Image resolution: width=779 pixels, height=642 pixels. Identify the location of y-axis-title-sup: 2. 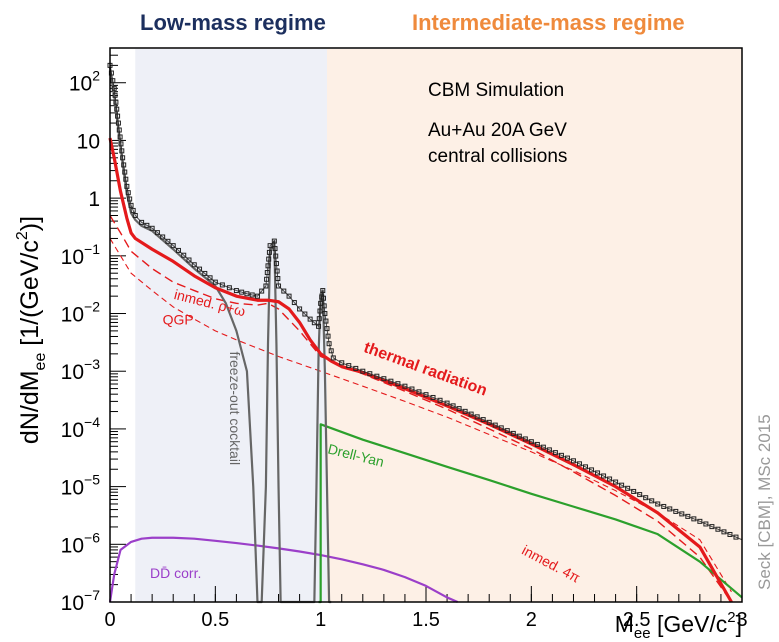
(22, 235).